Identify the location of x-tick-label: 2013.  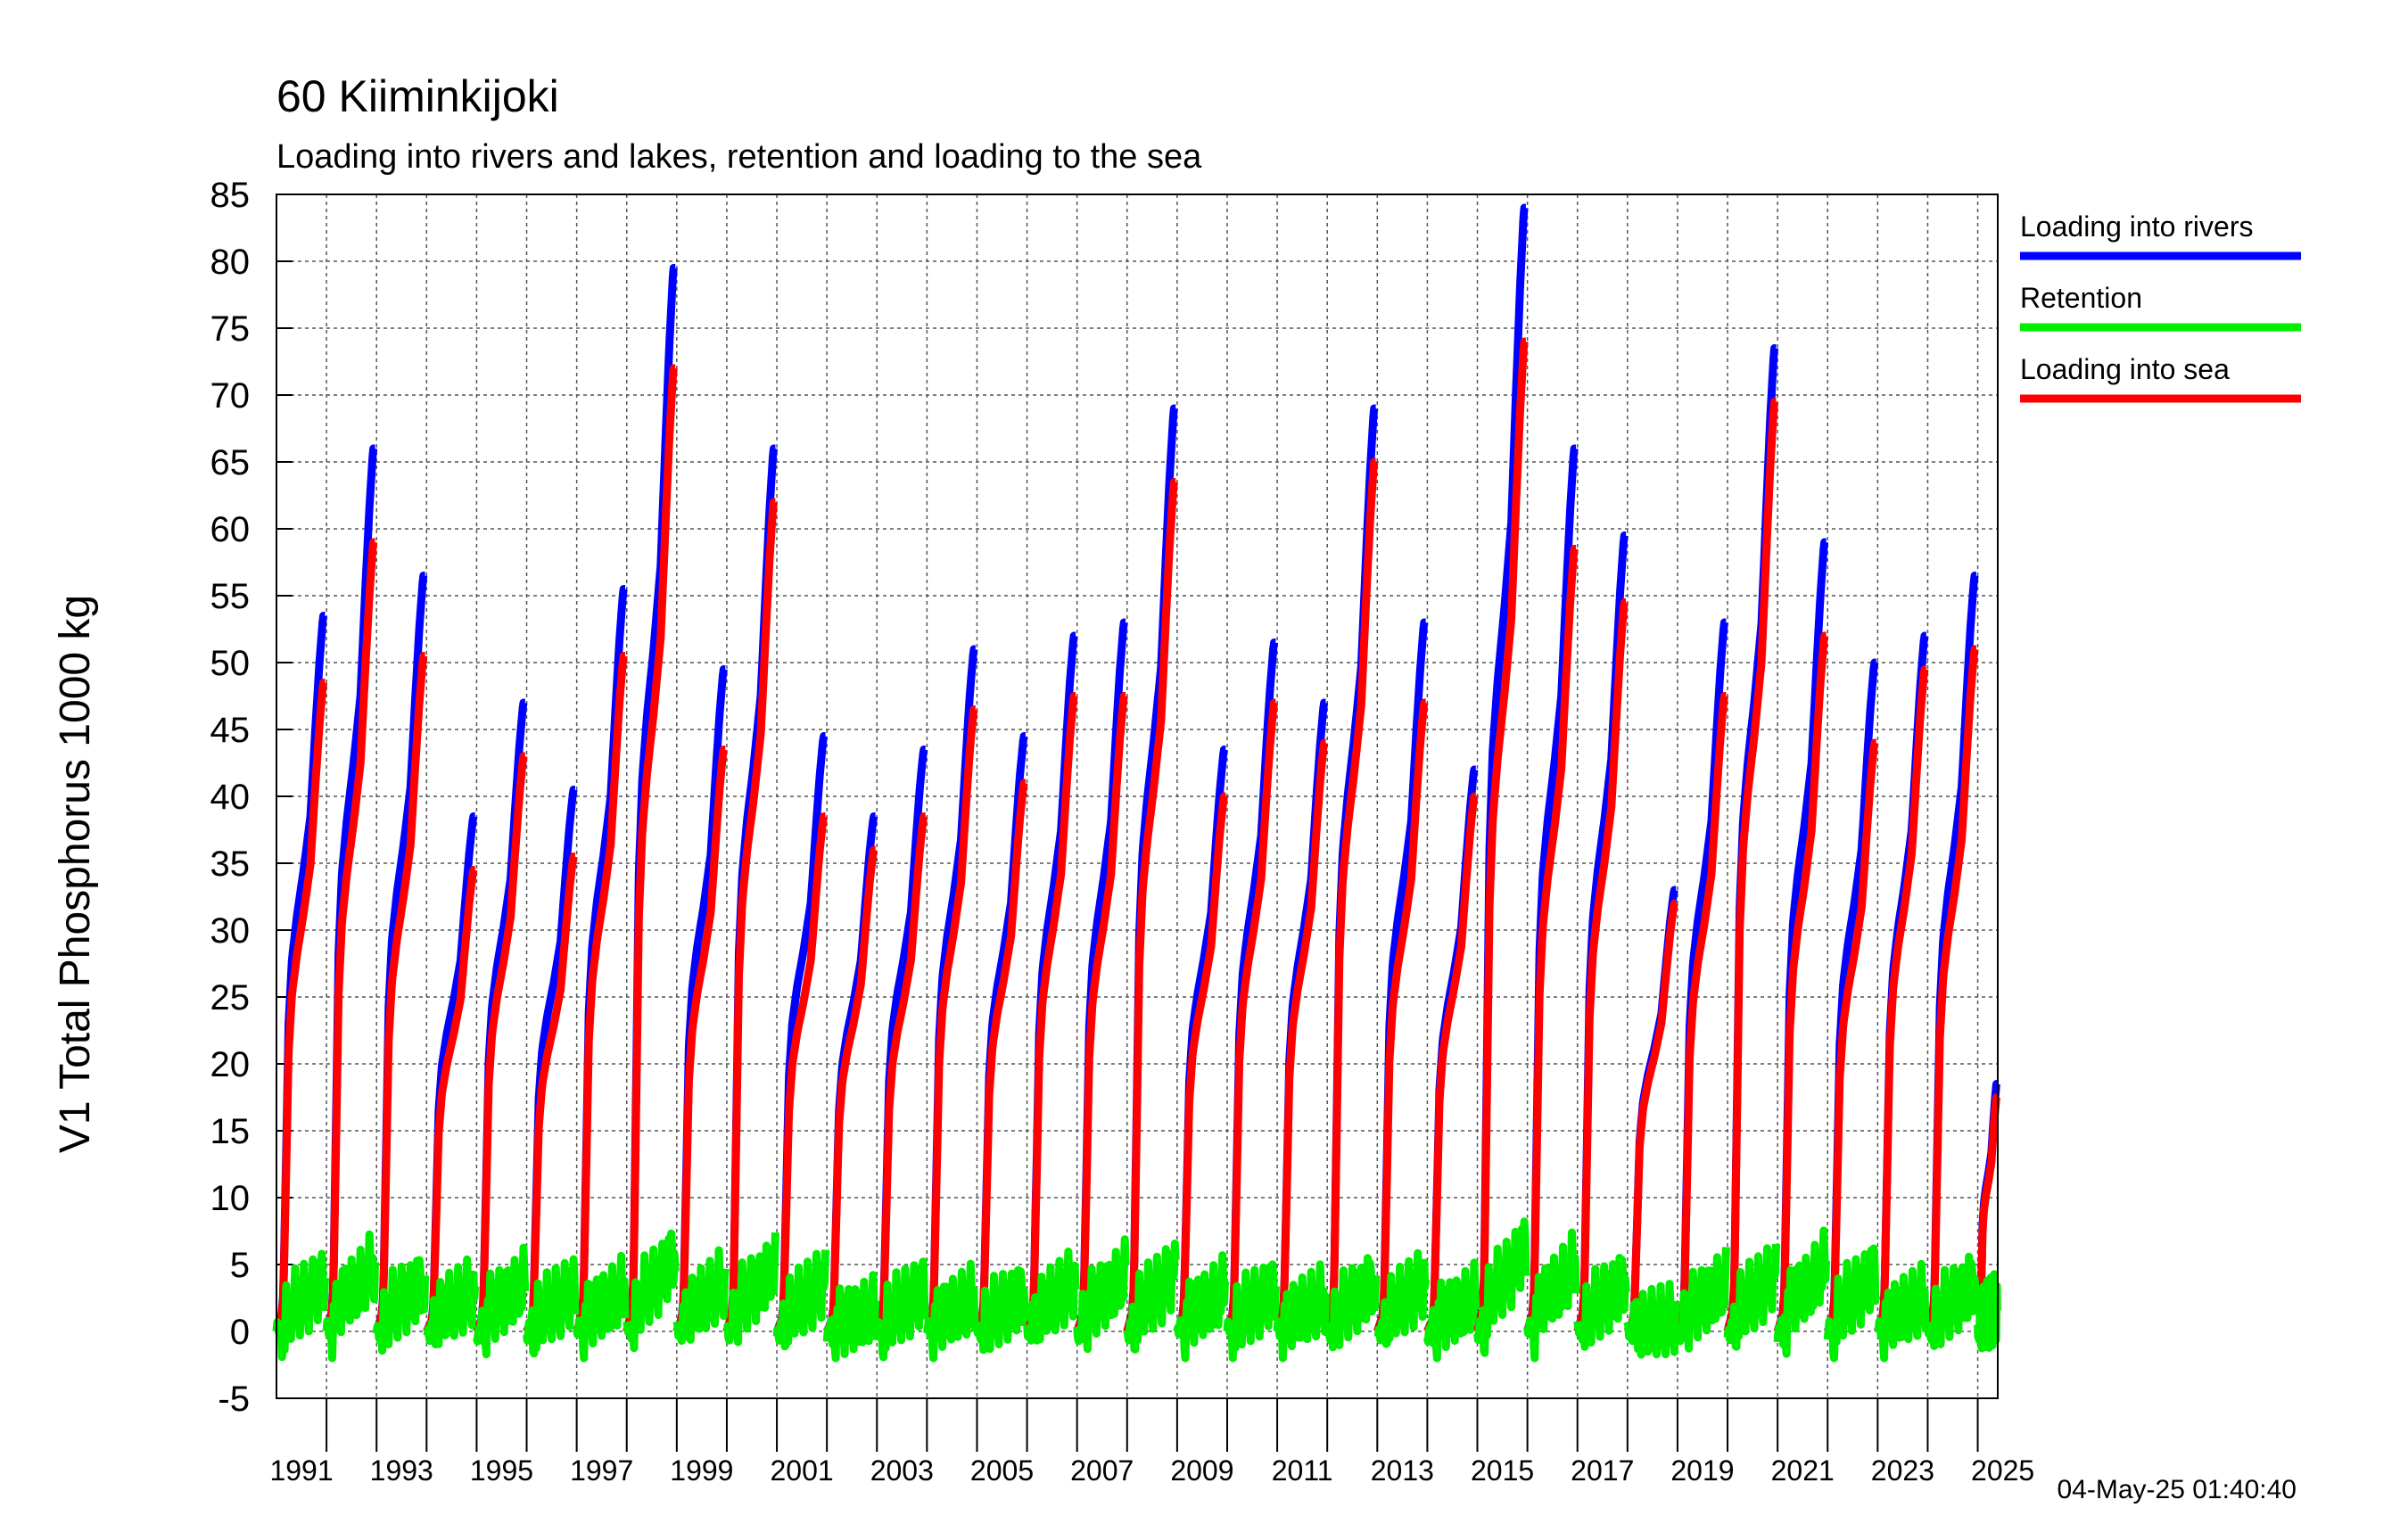
(1402, 1470).